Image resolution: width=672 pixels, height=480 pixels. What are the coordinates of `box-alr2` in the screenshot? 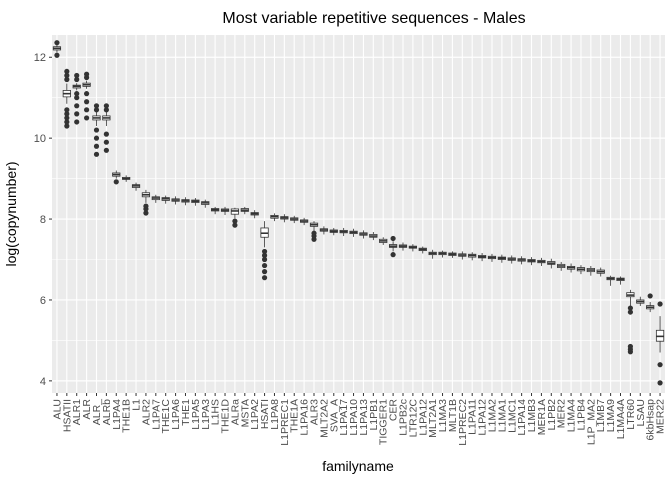 It's located at (146, 202).